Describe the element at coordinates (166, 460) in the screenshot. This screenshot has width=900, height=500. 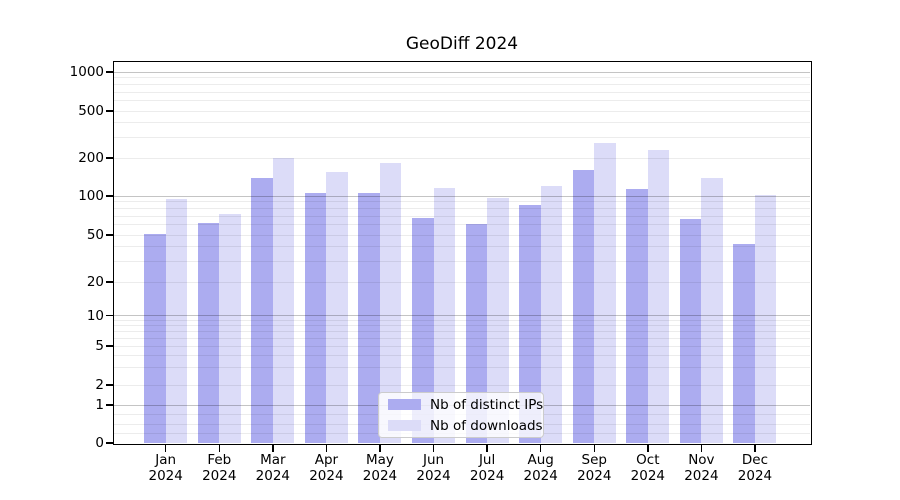
I see `x-tick-month: Jan` at that location.